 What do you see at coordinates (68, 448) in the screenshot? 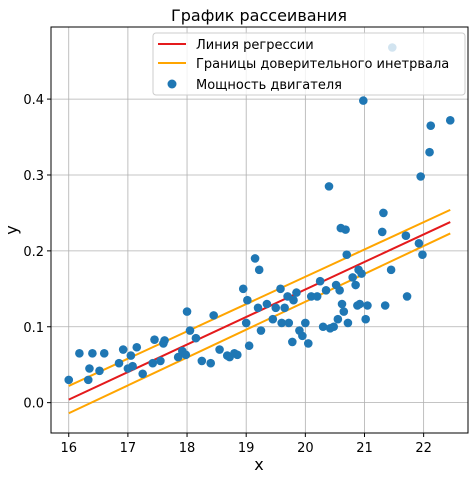
I see `x-tick-label: 16` at bounding box center [68, 448].